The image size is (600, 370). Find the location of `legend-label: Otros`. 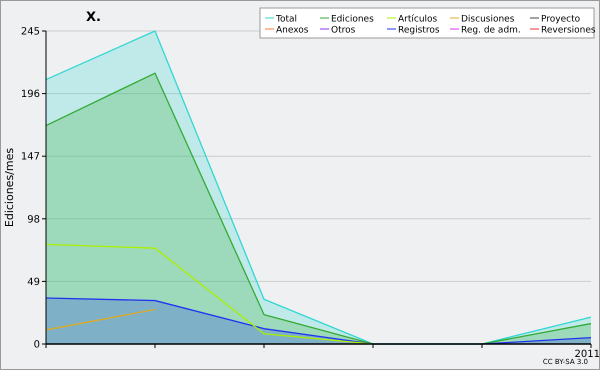

legend-label: Otros is located at coordinates (343, 31).